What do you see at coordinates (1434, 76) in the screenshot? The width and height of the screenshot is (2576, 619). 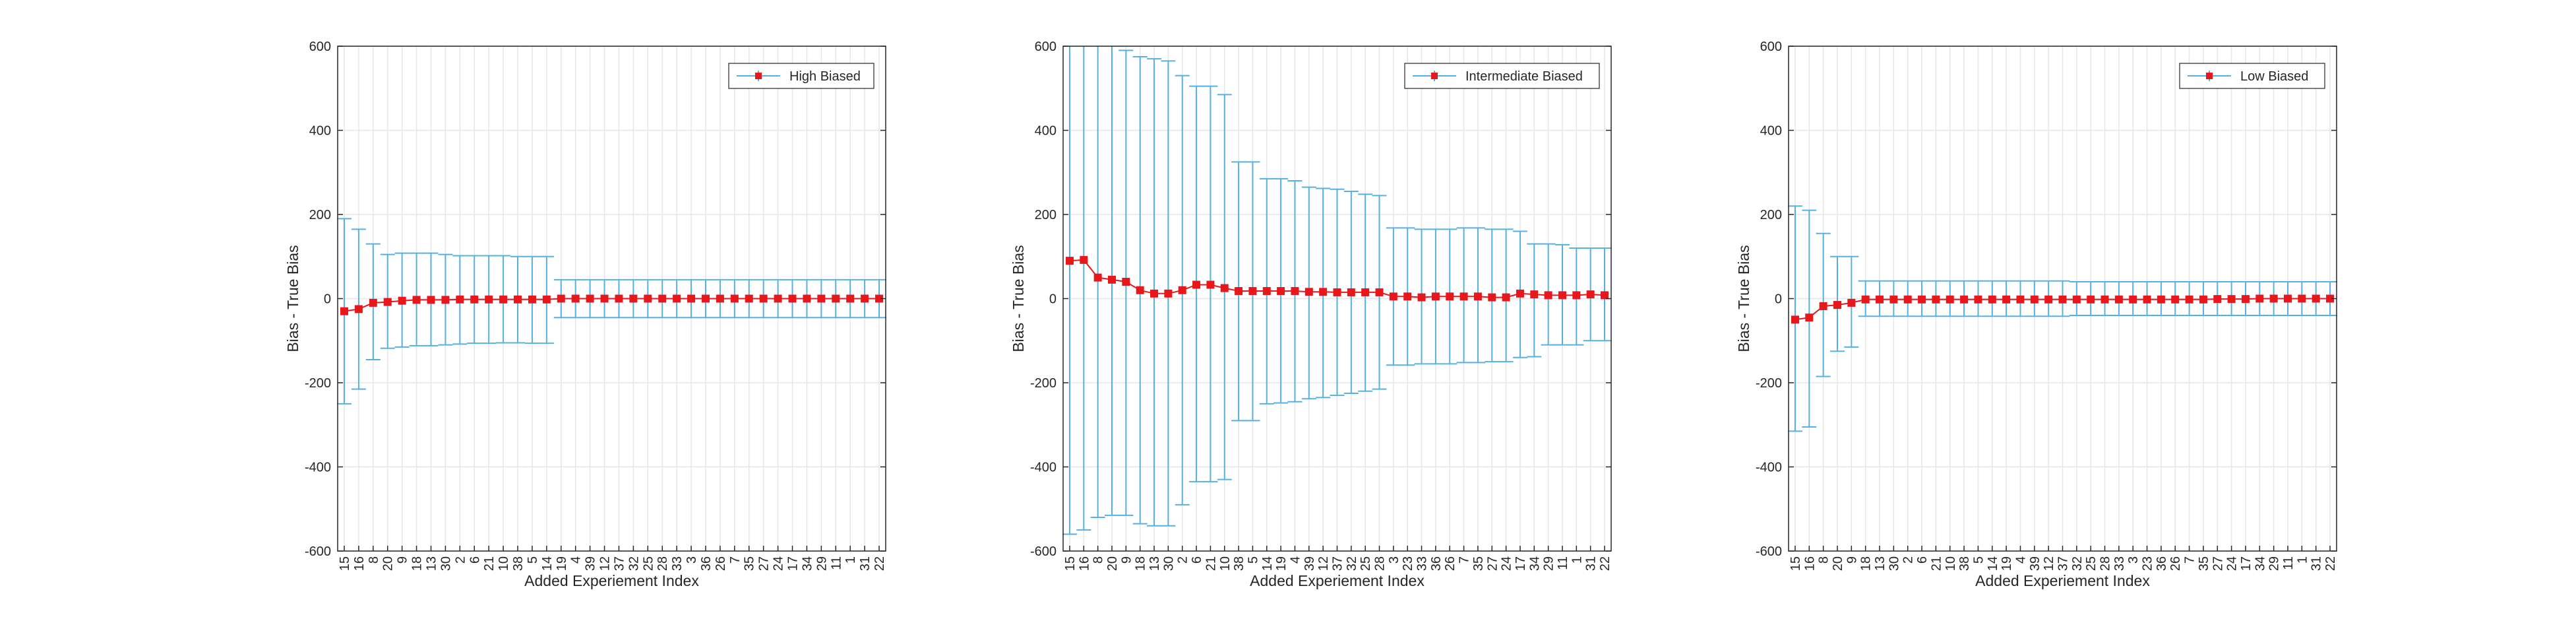 I see `legend-marker` at bounding box center [1434, 76].